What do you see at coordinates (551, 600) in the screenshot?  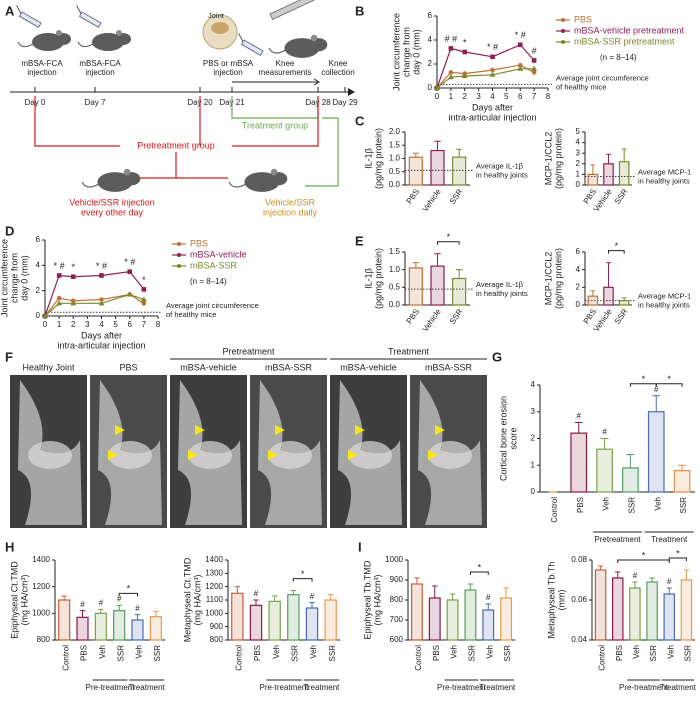 I see `y-axis-label: Metaphyseal Tb.Th` at bounding box center [551, 600].